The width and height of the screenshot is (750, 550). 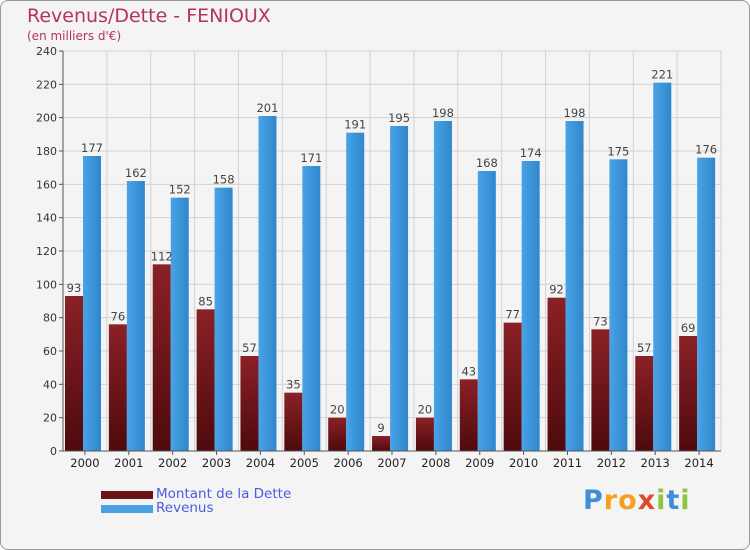 What do you see at coordinates (304, 463) in the screenshot?
I see `x-tick-label: 2005` at bounding box center [304, 463].